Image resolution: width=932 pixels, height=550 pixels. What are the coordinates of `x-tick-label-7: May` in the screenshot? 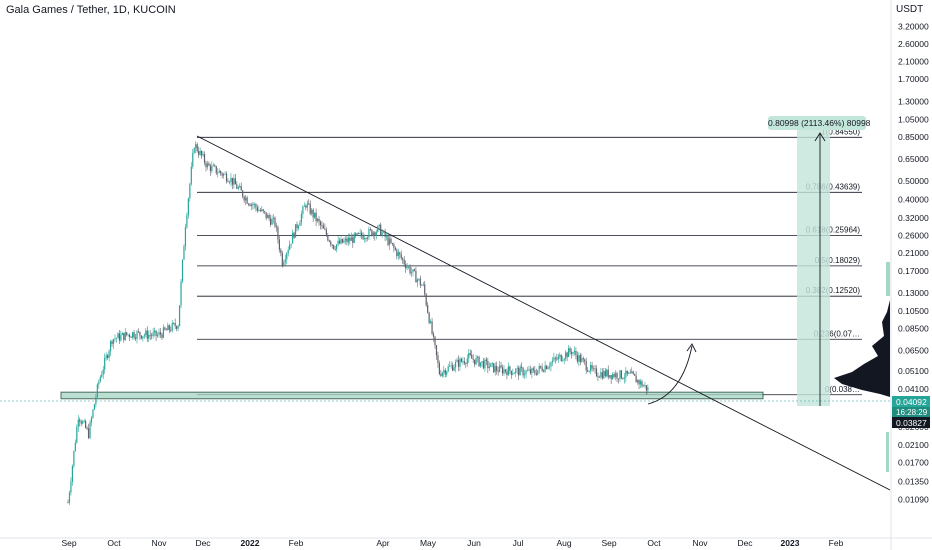 It's located at (428, 543).